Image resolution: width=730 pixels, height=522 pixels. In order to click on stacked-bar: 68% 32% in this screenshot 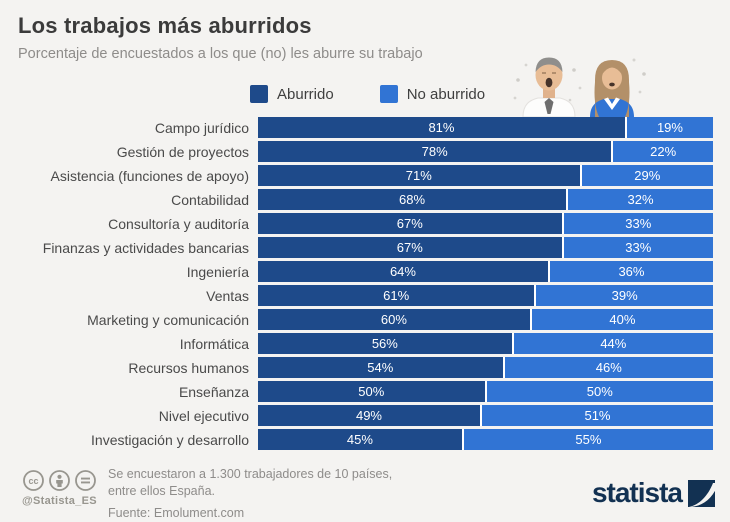, I will do `click(485, 199)`.